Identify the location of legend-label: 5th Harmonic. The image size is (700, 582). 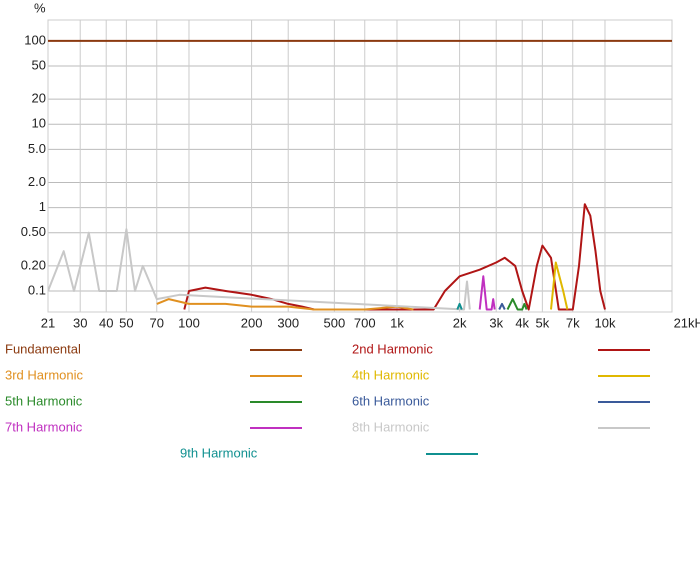
(44, 400).